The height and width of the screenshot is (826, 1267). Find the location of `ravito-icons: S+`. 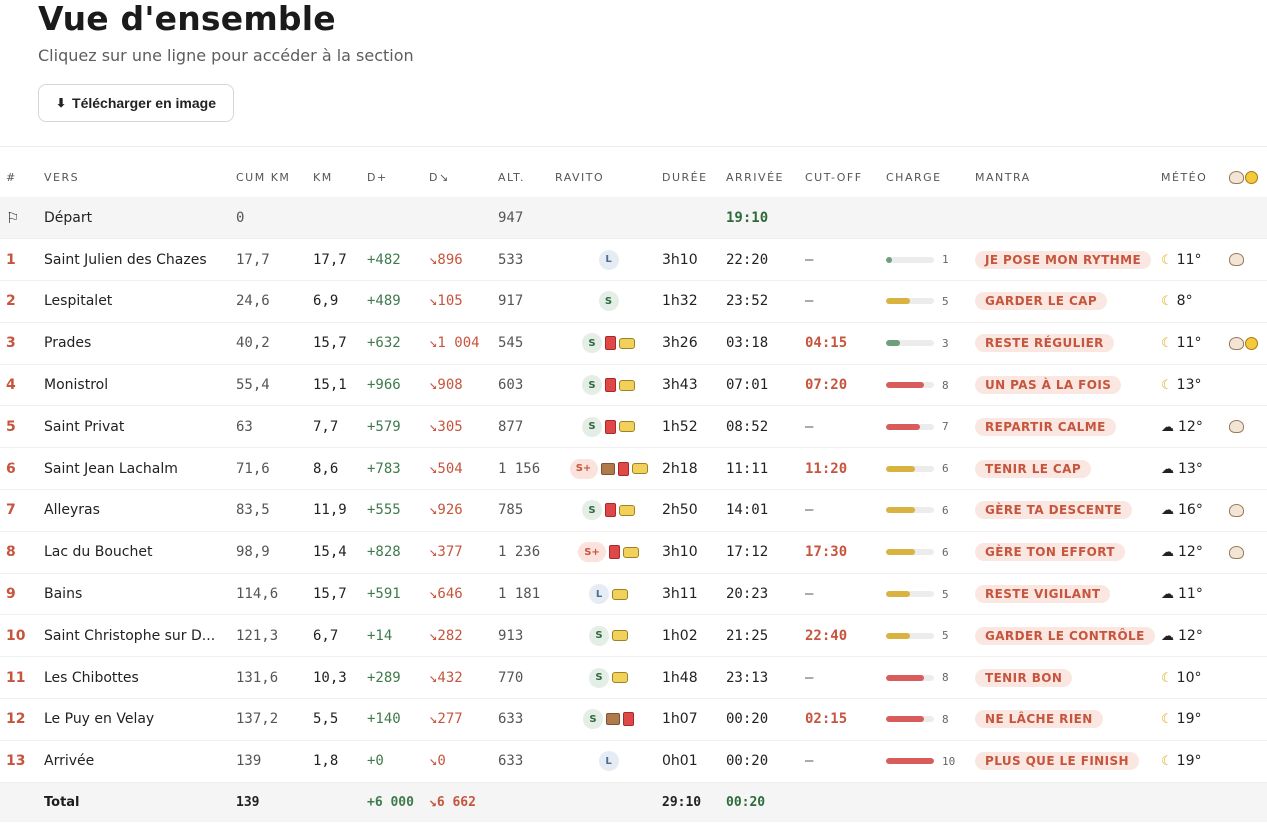

ravito-icons: S+ is located at coordinates (608, 468).